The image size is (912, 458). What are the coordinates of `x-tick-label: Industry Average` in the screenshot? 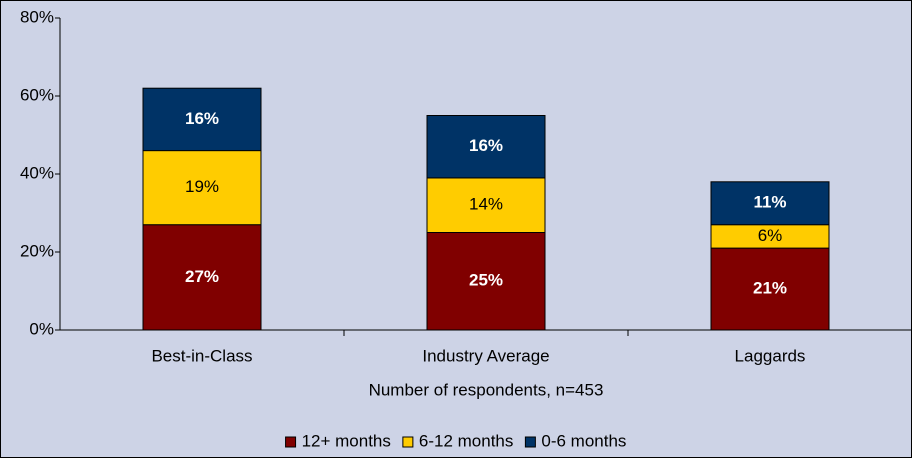 It's located at (485, 355).